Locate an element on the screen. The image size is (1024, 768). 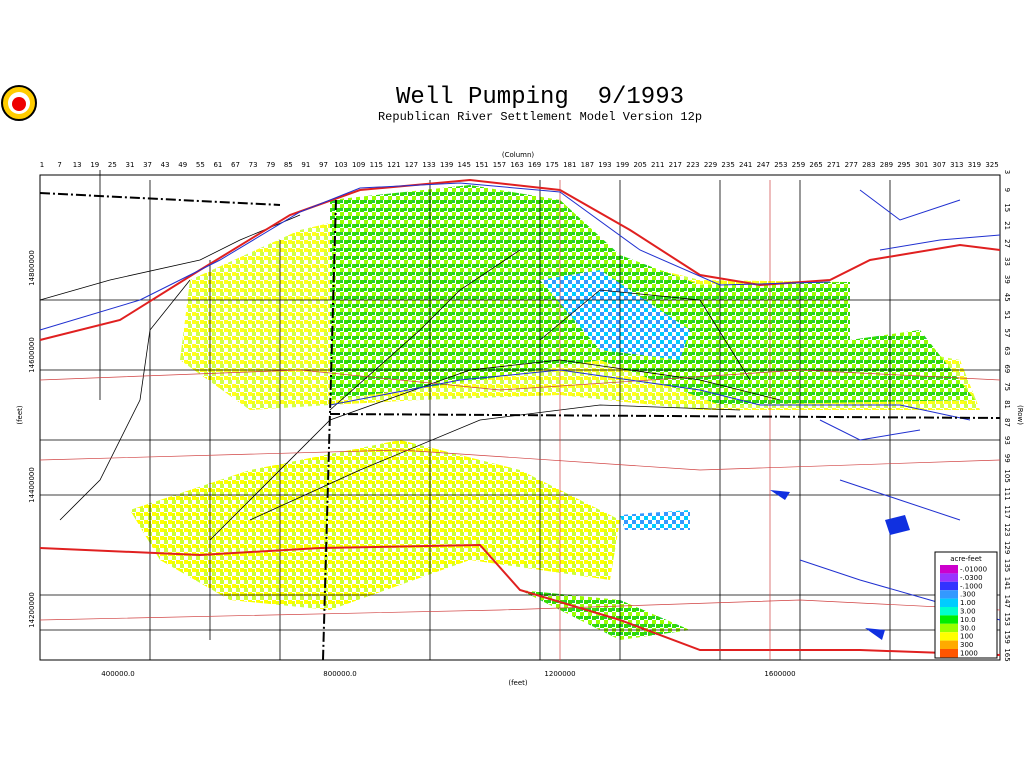
title: Well Pumping 9/1993 is located at coordinates (540, 97).